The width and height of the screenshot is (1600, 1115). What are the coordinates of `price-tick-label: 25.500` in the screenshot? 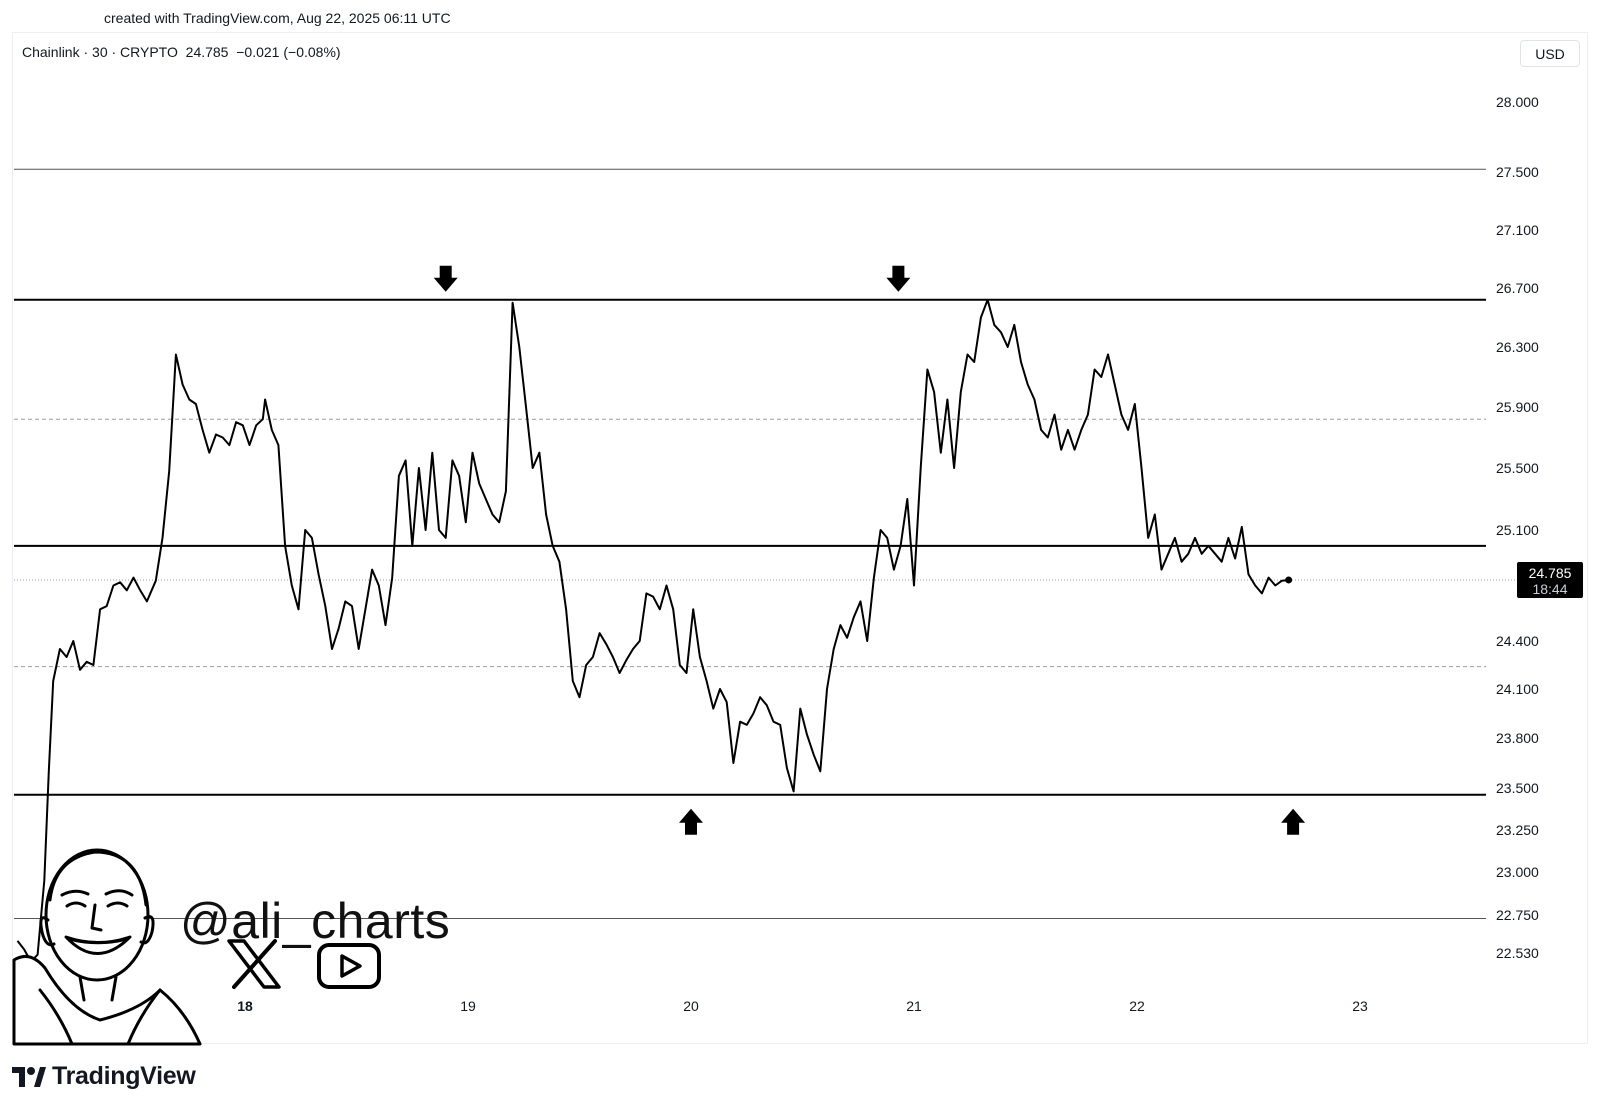 It's located at (1517, 468).